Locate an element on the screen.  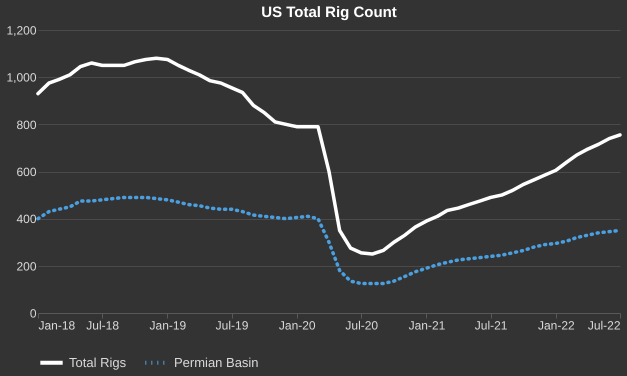
x-tick-label: Jan-22 is located at coordinates (557, 325).